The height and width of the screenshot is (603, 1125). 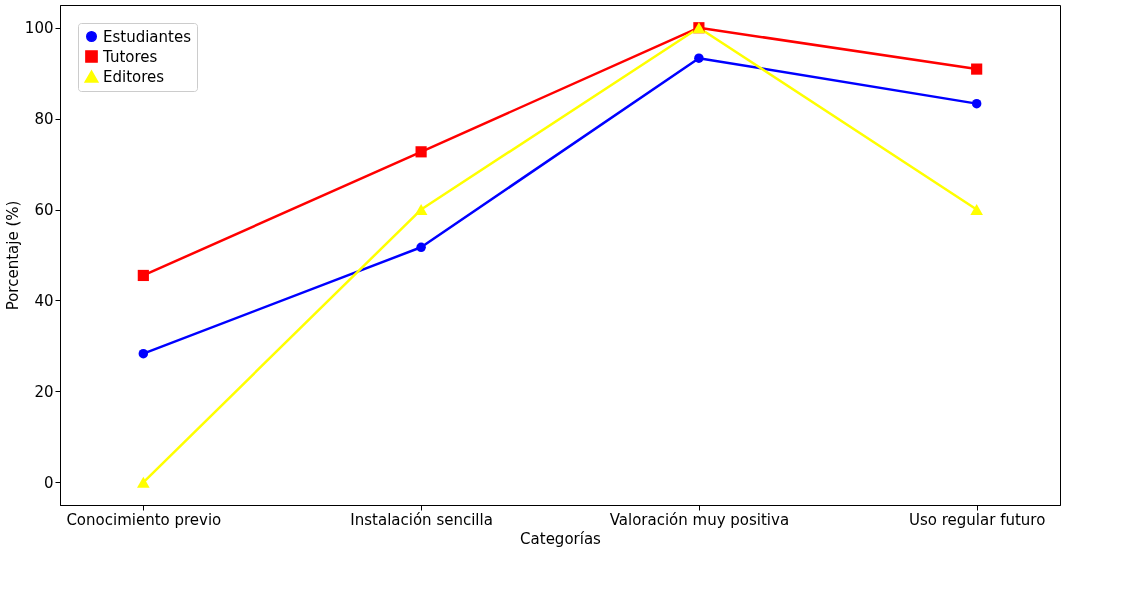 What do you see at coordinates (977, 519) in the screenshot?
I see `x-tick-label: Uso regular futuro` at bounding box center [977, 519].